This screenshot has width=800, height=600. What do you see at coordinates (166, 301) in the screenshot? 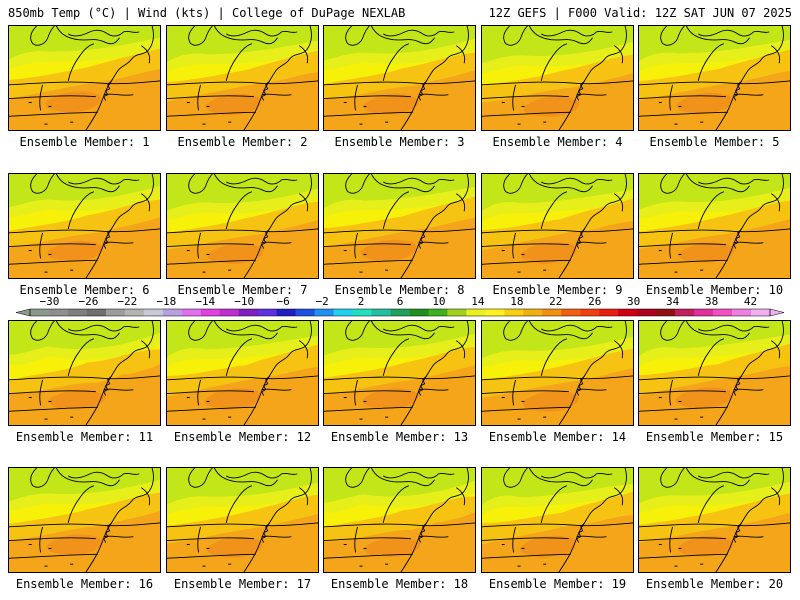
I see `colorbar-tick-label: −18` at bounding box center [166, 301].